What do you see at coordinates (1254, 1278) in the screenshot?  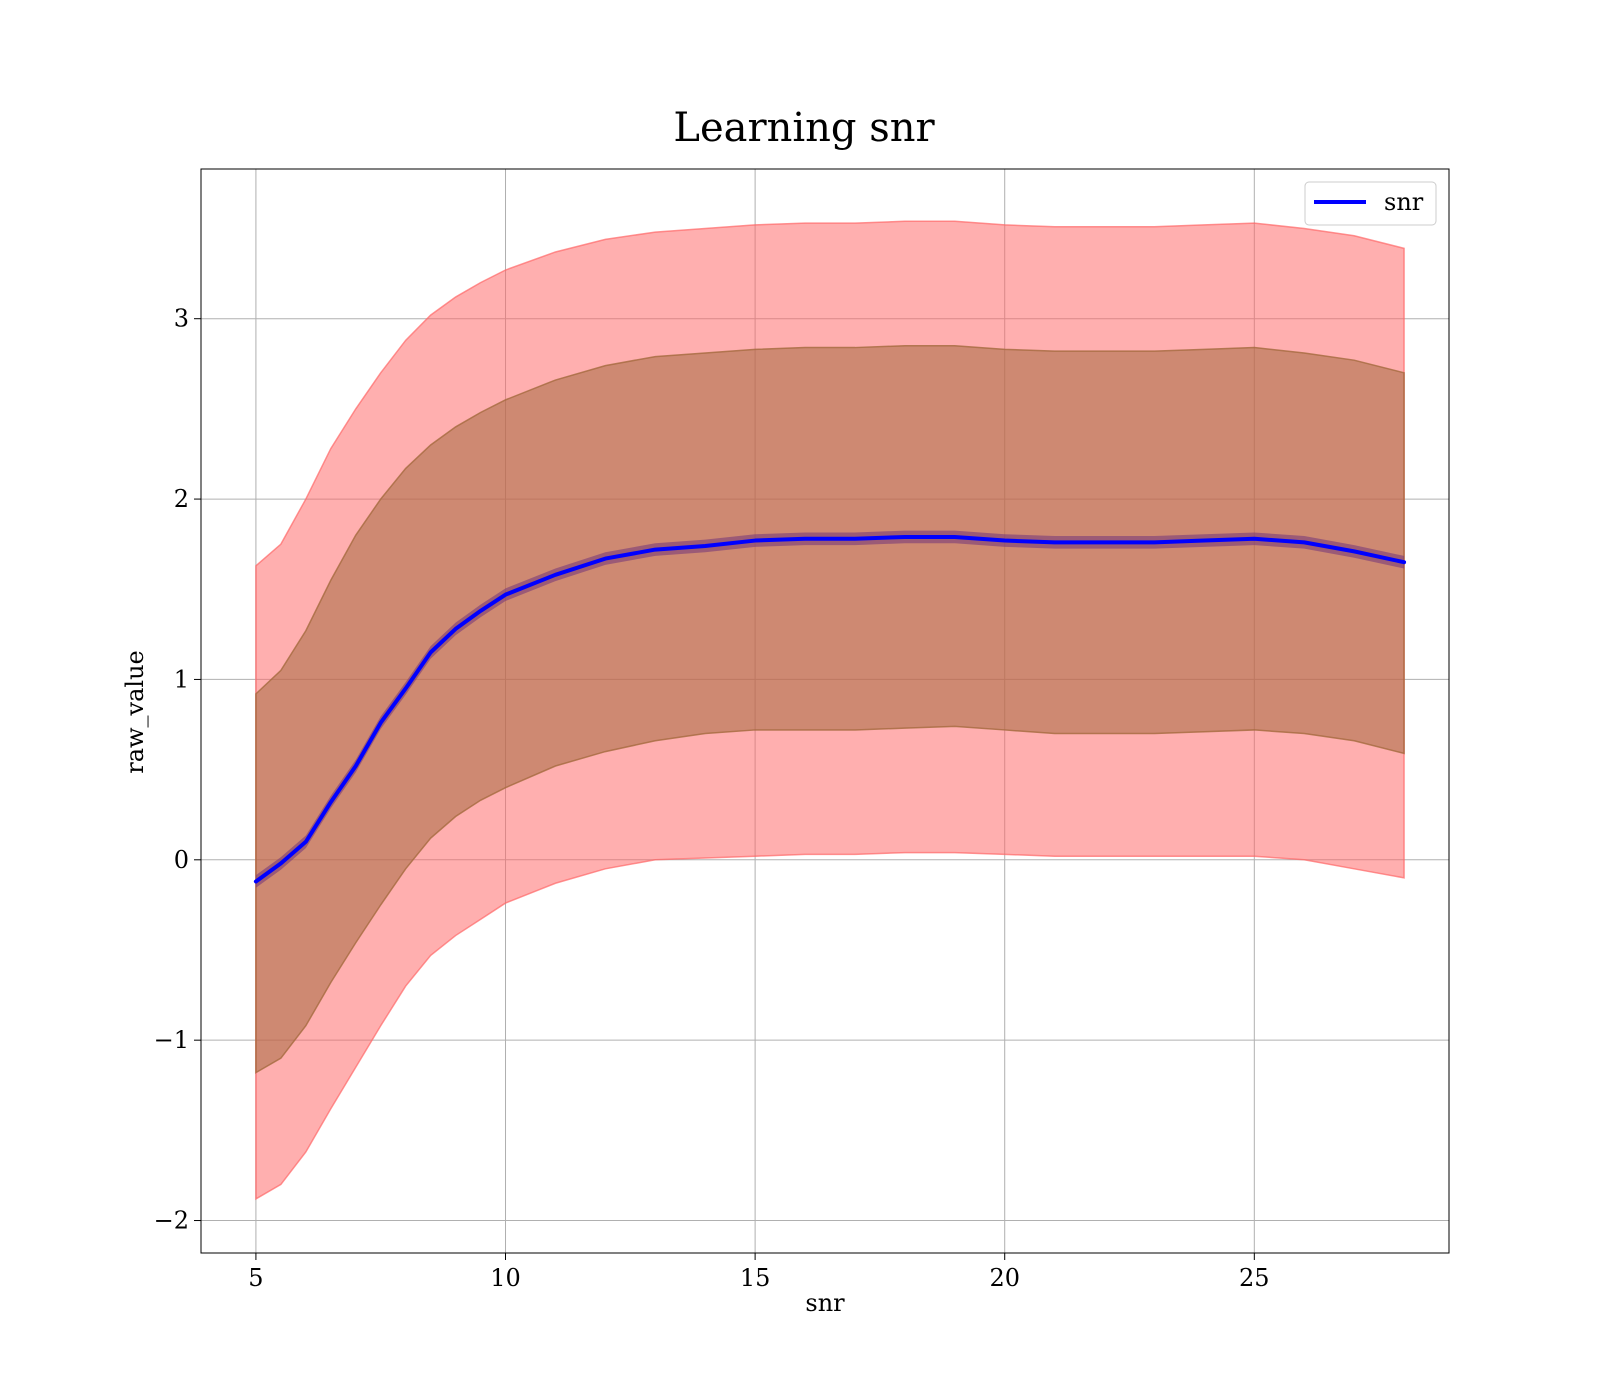 I see `x-tick-label: 25` at bounding box center [1254, 1278].